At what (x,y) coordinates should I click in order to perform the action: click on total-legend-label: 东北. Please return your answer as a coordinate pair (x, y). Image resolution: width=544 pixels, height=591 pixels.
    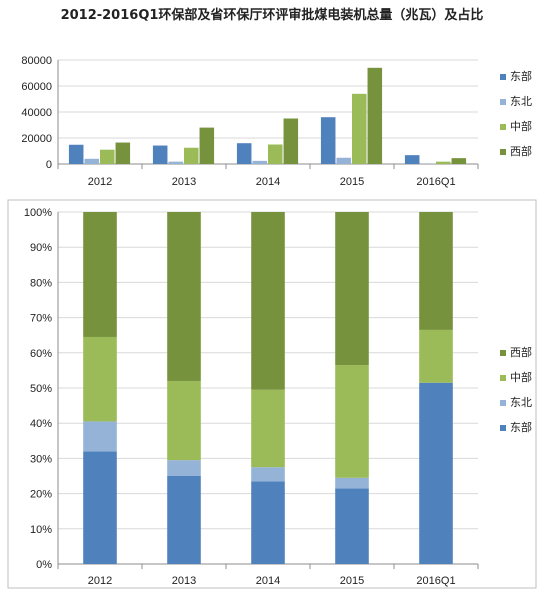
    Looking at the image, I should click on (521, 101).